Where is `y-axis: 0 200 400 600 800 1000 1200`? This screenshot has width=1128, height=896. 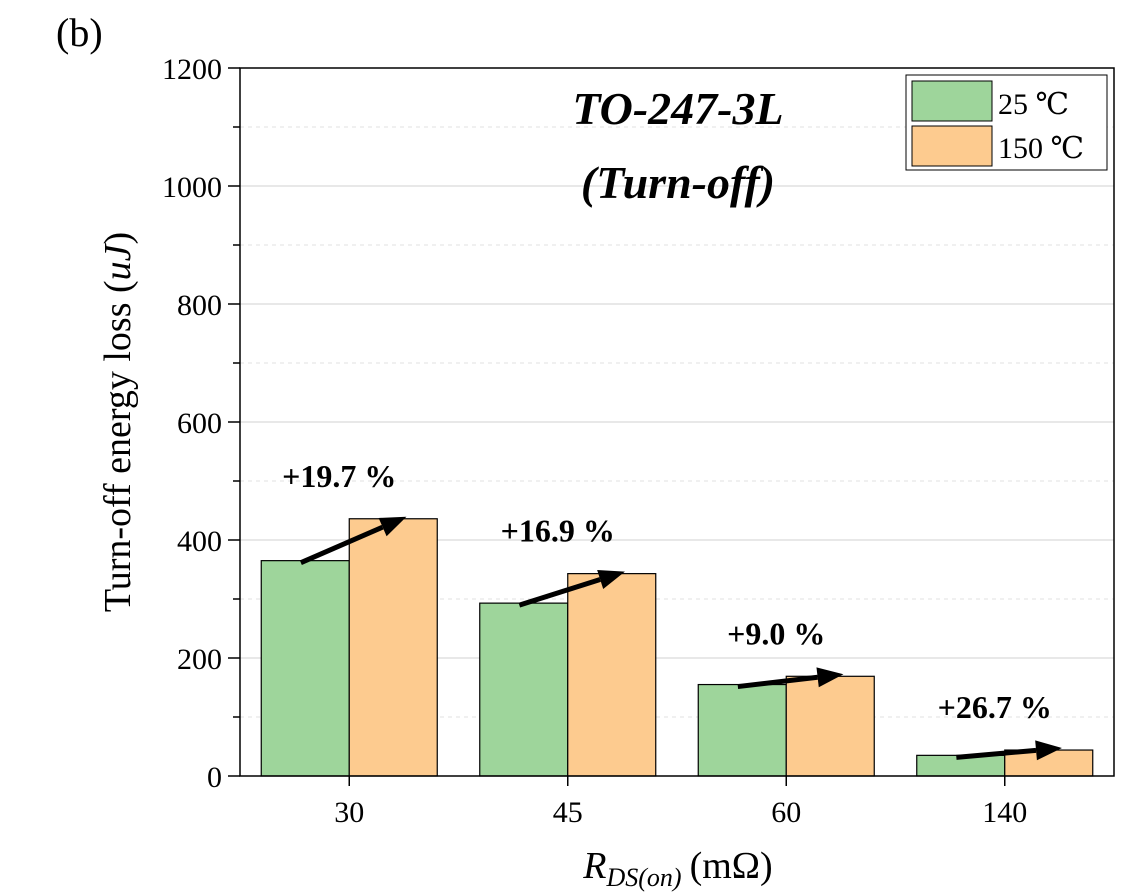 y-axis: 0 200 400 600 800 1000 1200 is located at coordinates (201, 423).